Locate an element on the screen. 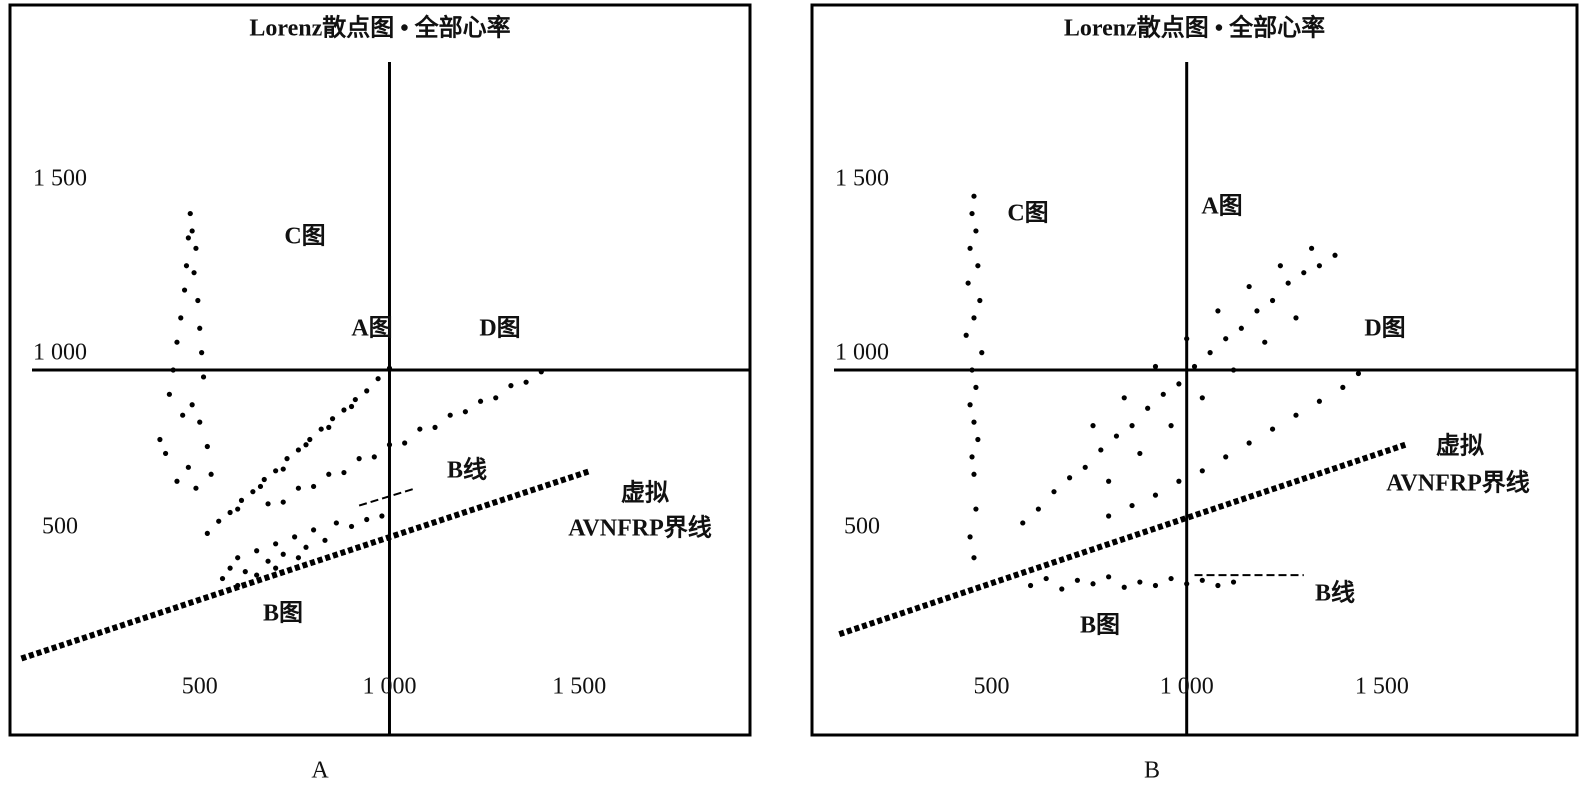 This screenshot has width=1587, height=812. chart-title: Lorenz散点图 • 全部心率 is located at coordinates (379, 28).